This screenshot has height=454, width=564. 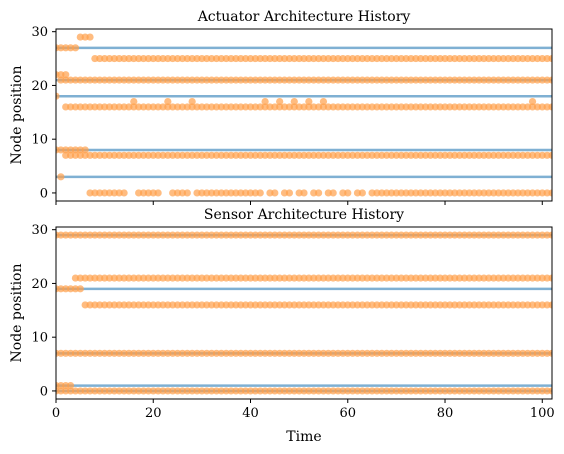 I want to click on x-tick-label: 0, so click(x=56, y=413).